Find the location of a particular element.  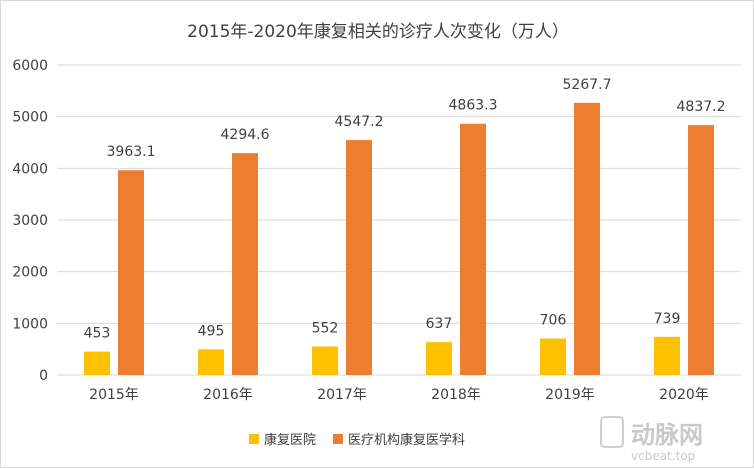

data-label: 637 is located at coordinates (439, 324).